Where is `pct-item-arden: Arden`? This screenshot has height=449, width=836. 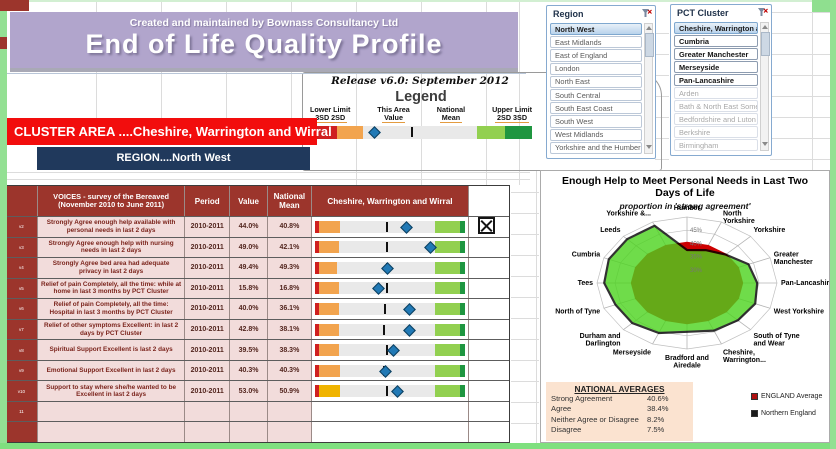 pct-item-arden: Arden is located at coordinates (716, 93).